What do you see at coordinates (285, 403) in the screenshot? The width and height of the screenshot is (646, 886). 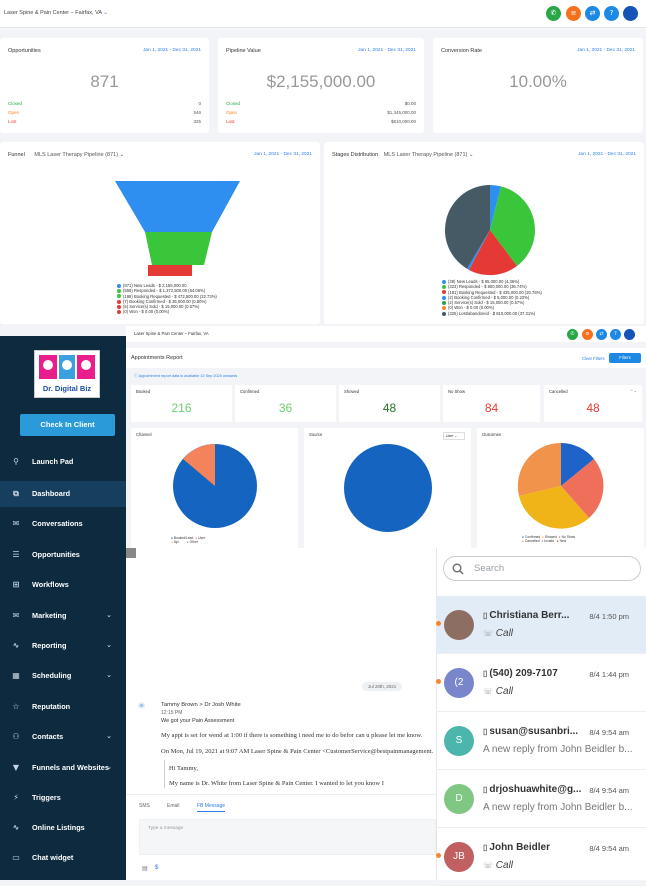 I see `stat-confirmed: Confirmed 36` at bounding box center [285, 403].